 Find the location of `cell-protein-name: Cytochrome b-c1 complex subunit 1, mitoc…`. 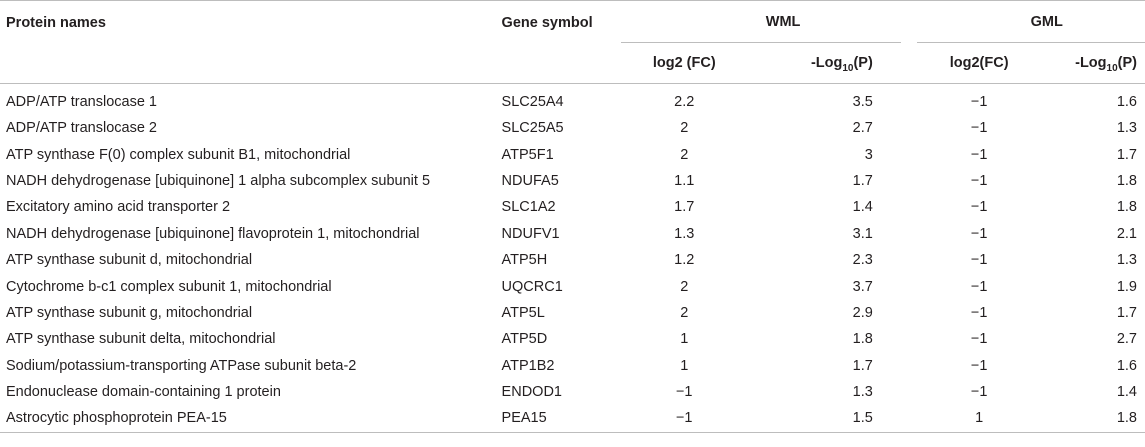

cell-protein-name: Cytochrome b-c1 complex subunit 1, mitoc… is located at coordinates (169, 286).